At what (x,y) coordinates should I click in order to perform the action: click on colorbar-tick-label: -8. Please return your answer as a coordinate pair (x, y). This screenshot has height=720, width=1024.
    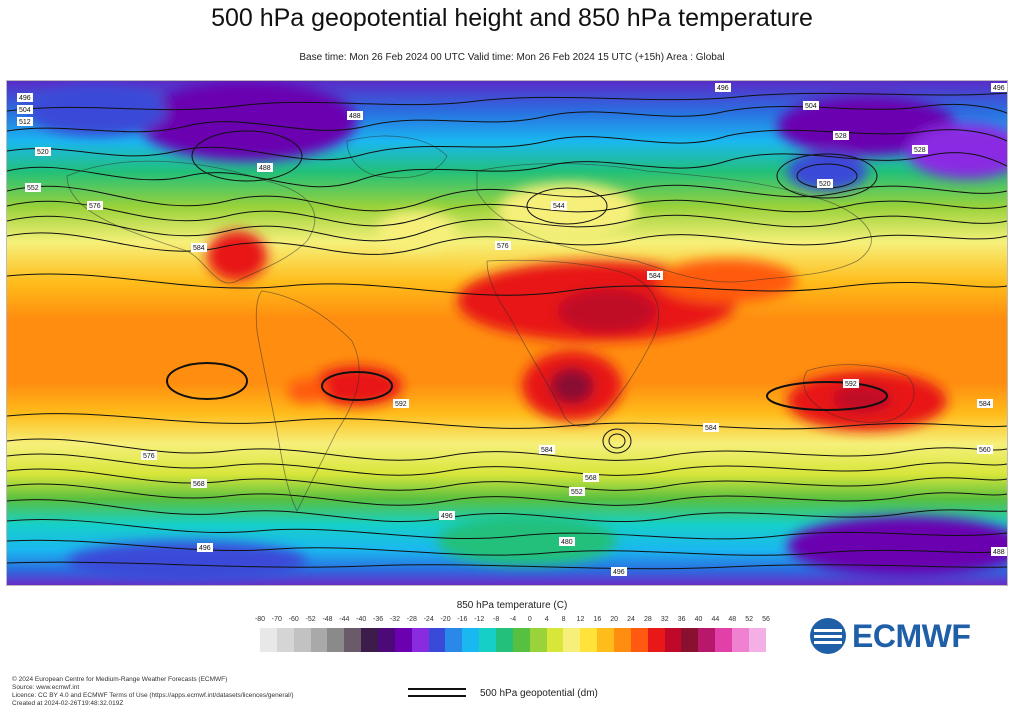
    Looking at the image, I should click on (496, 619).